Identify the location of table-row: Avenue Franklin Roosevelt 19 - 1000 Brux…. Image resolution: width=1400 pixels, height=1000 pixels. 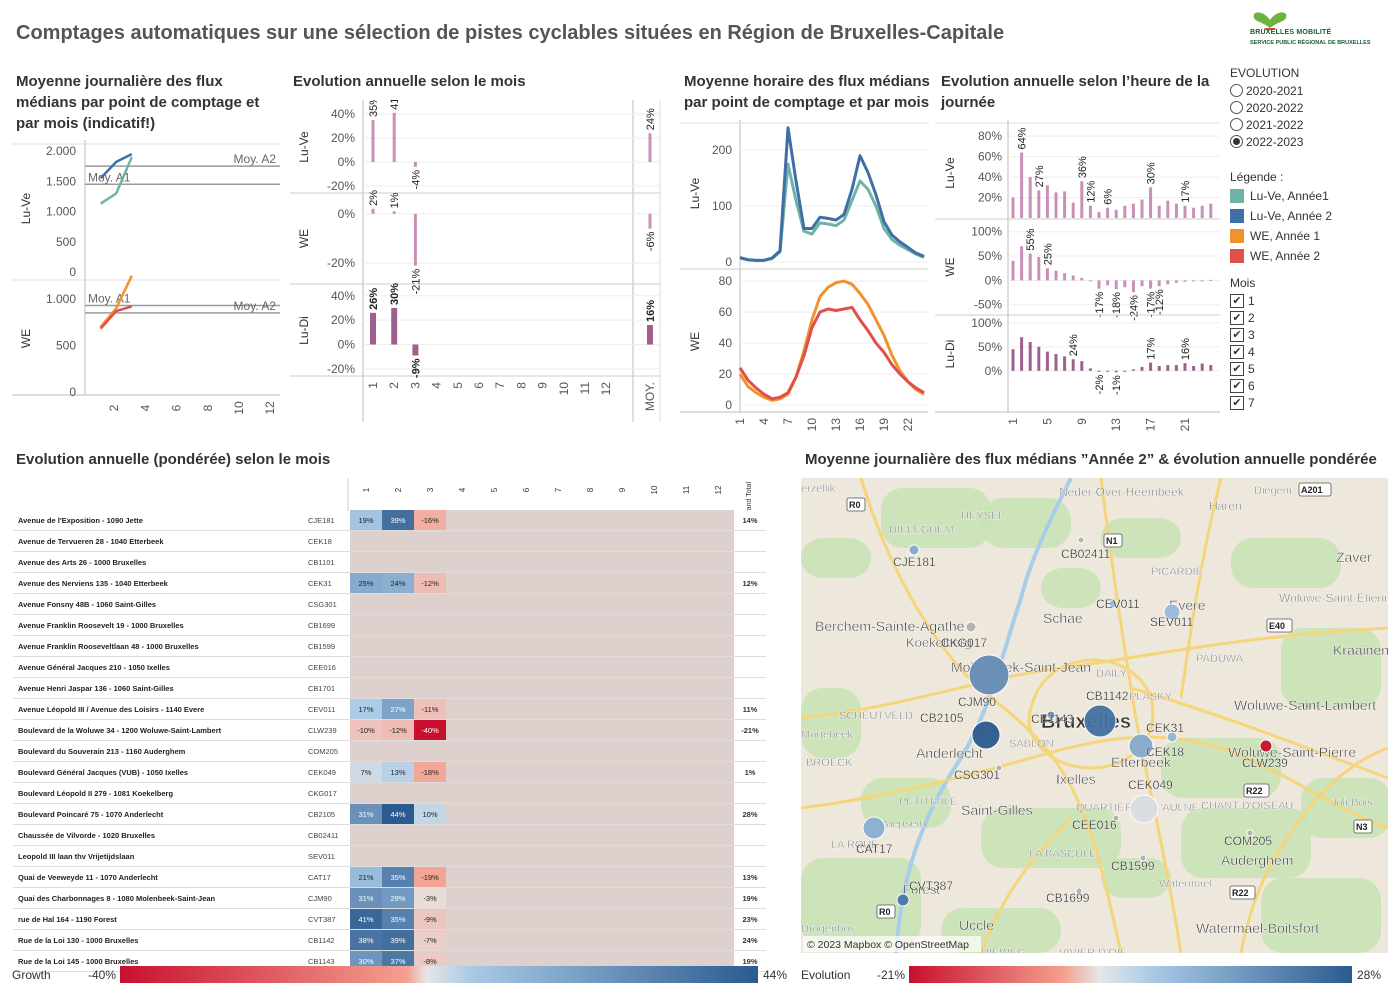
(389, 625).